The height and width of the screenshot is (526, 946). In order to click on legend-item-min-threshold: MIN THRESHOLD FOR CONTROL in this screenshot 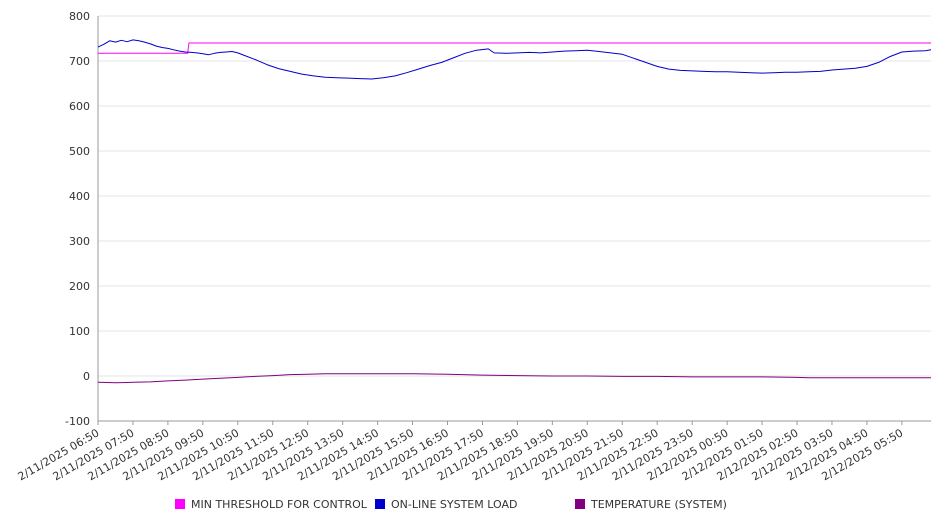, I will do `click(271, 505)`.